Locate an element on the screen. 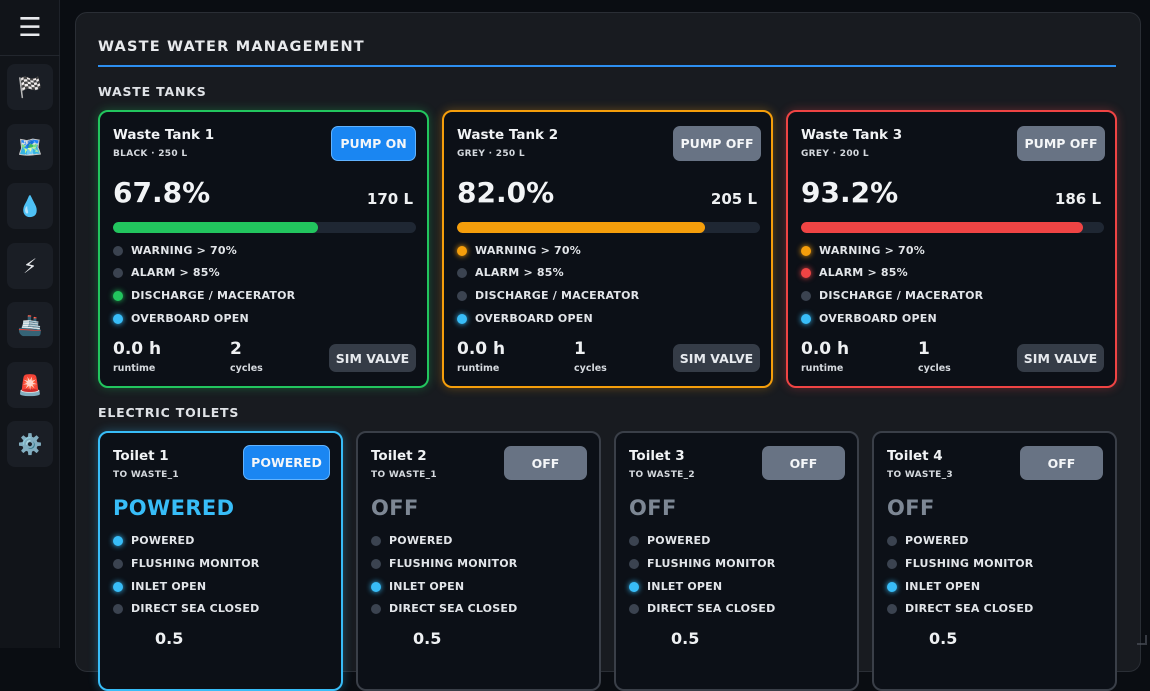 The image size is (1150, 691). toilet-name: Toilet 1 is located at coordinates (141, 456).